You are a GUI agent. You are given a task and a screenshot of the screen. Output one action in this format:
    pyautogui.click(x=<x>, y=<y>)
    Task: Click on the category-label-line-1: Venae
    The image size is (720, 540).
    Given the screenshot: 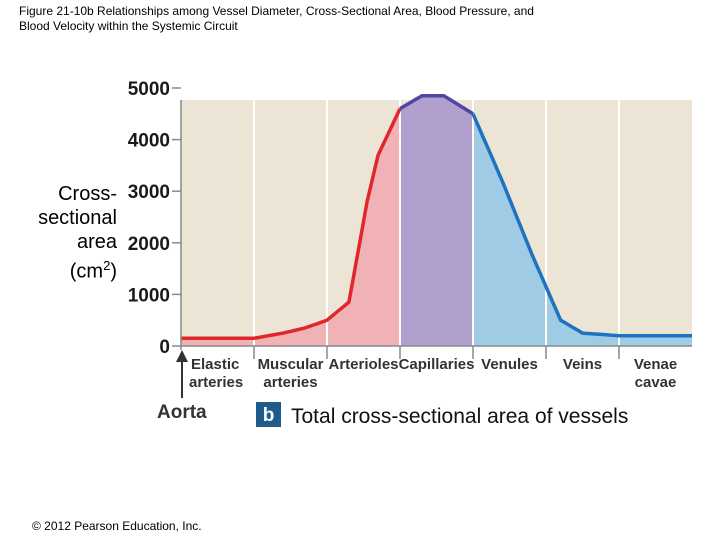 What is the action you would take?
    pyautogui.click(x=655, y=364)
    